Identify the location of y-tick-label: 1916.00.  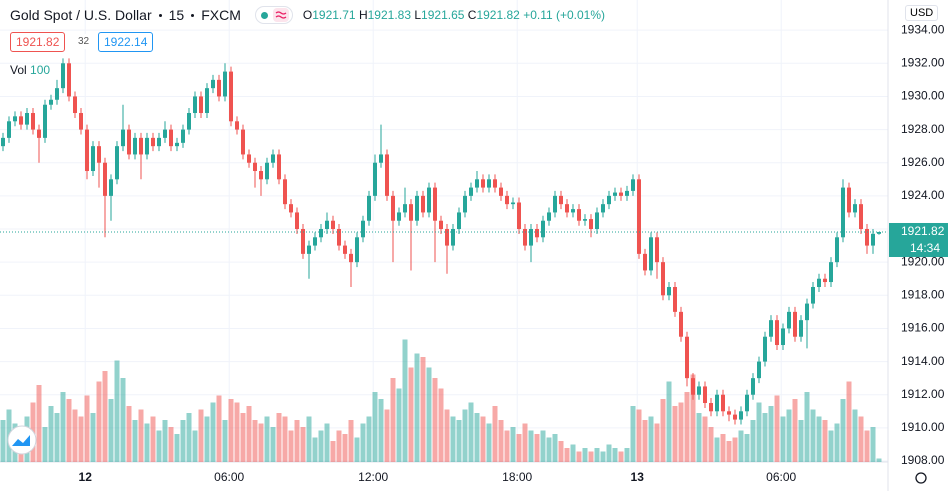
(923, 328).